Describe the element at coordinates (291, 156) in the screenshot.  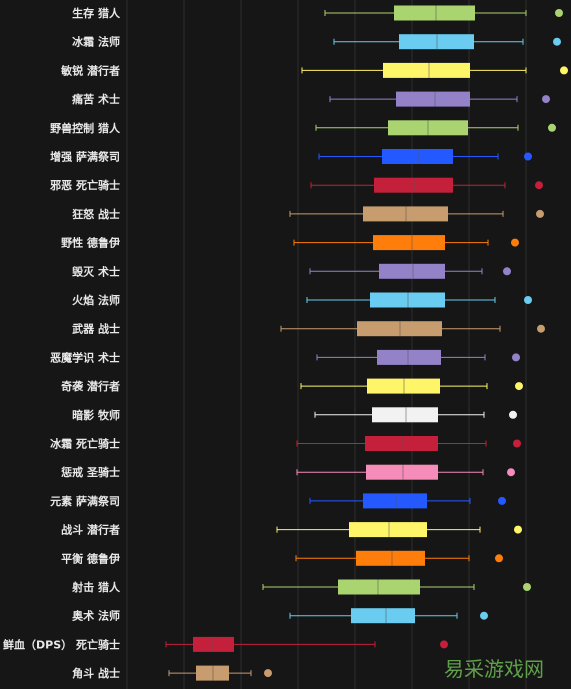
I see `box-row: 增强 萨满祭司` at that location.